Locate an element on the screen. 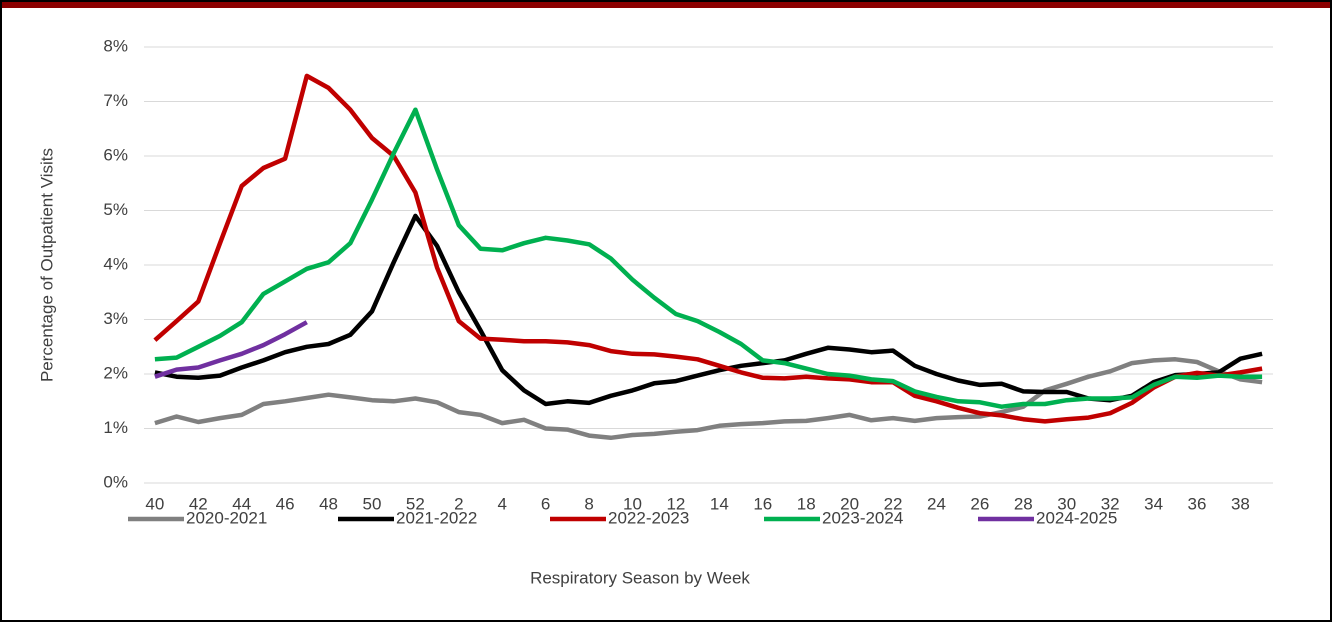 The width and height of the screenshot is (1332, 622). x-tick-label: 10 is located at coordinates (632, 503).